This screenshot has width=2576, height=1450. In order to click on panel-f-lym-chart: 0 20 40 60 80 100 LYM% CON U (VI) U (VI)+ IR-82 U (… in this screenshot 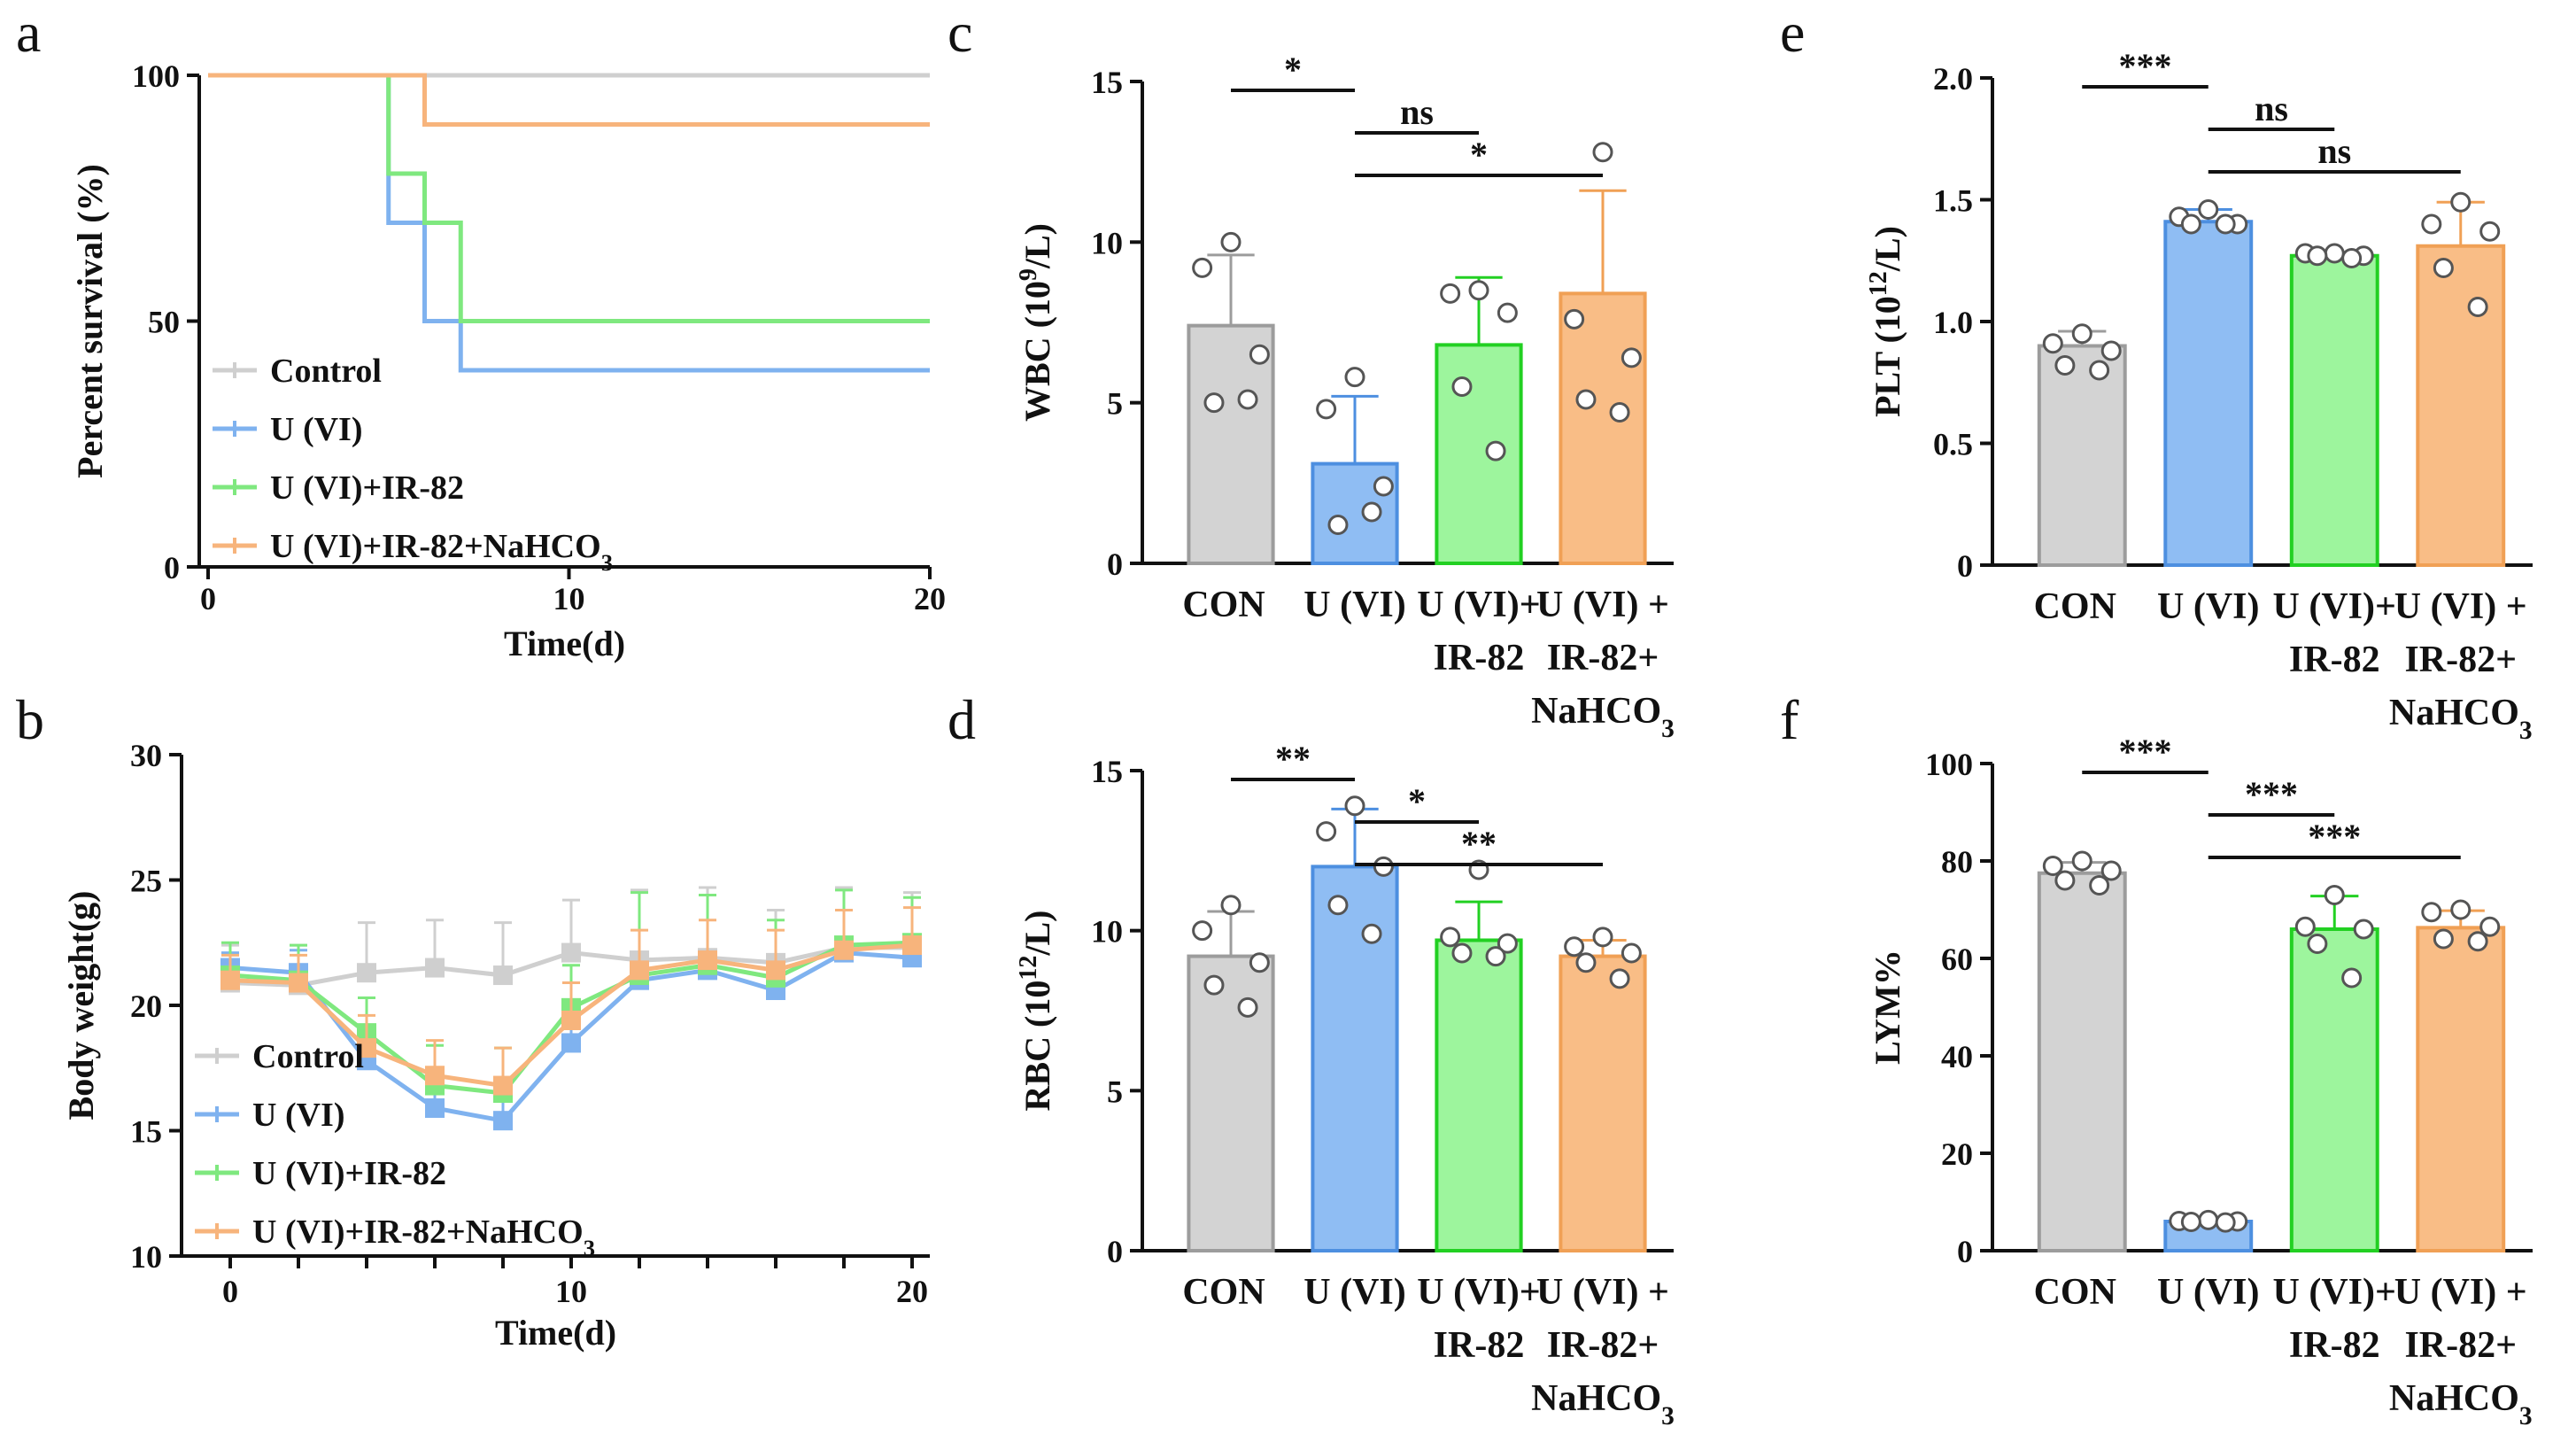, I will do `click(2200, 1081)`.